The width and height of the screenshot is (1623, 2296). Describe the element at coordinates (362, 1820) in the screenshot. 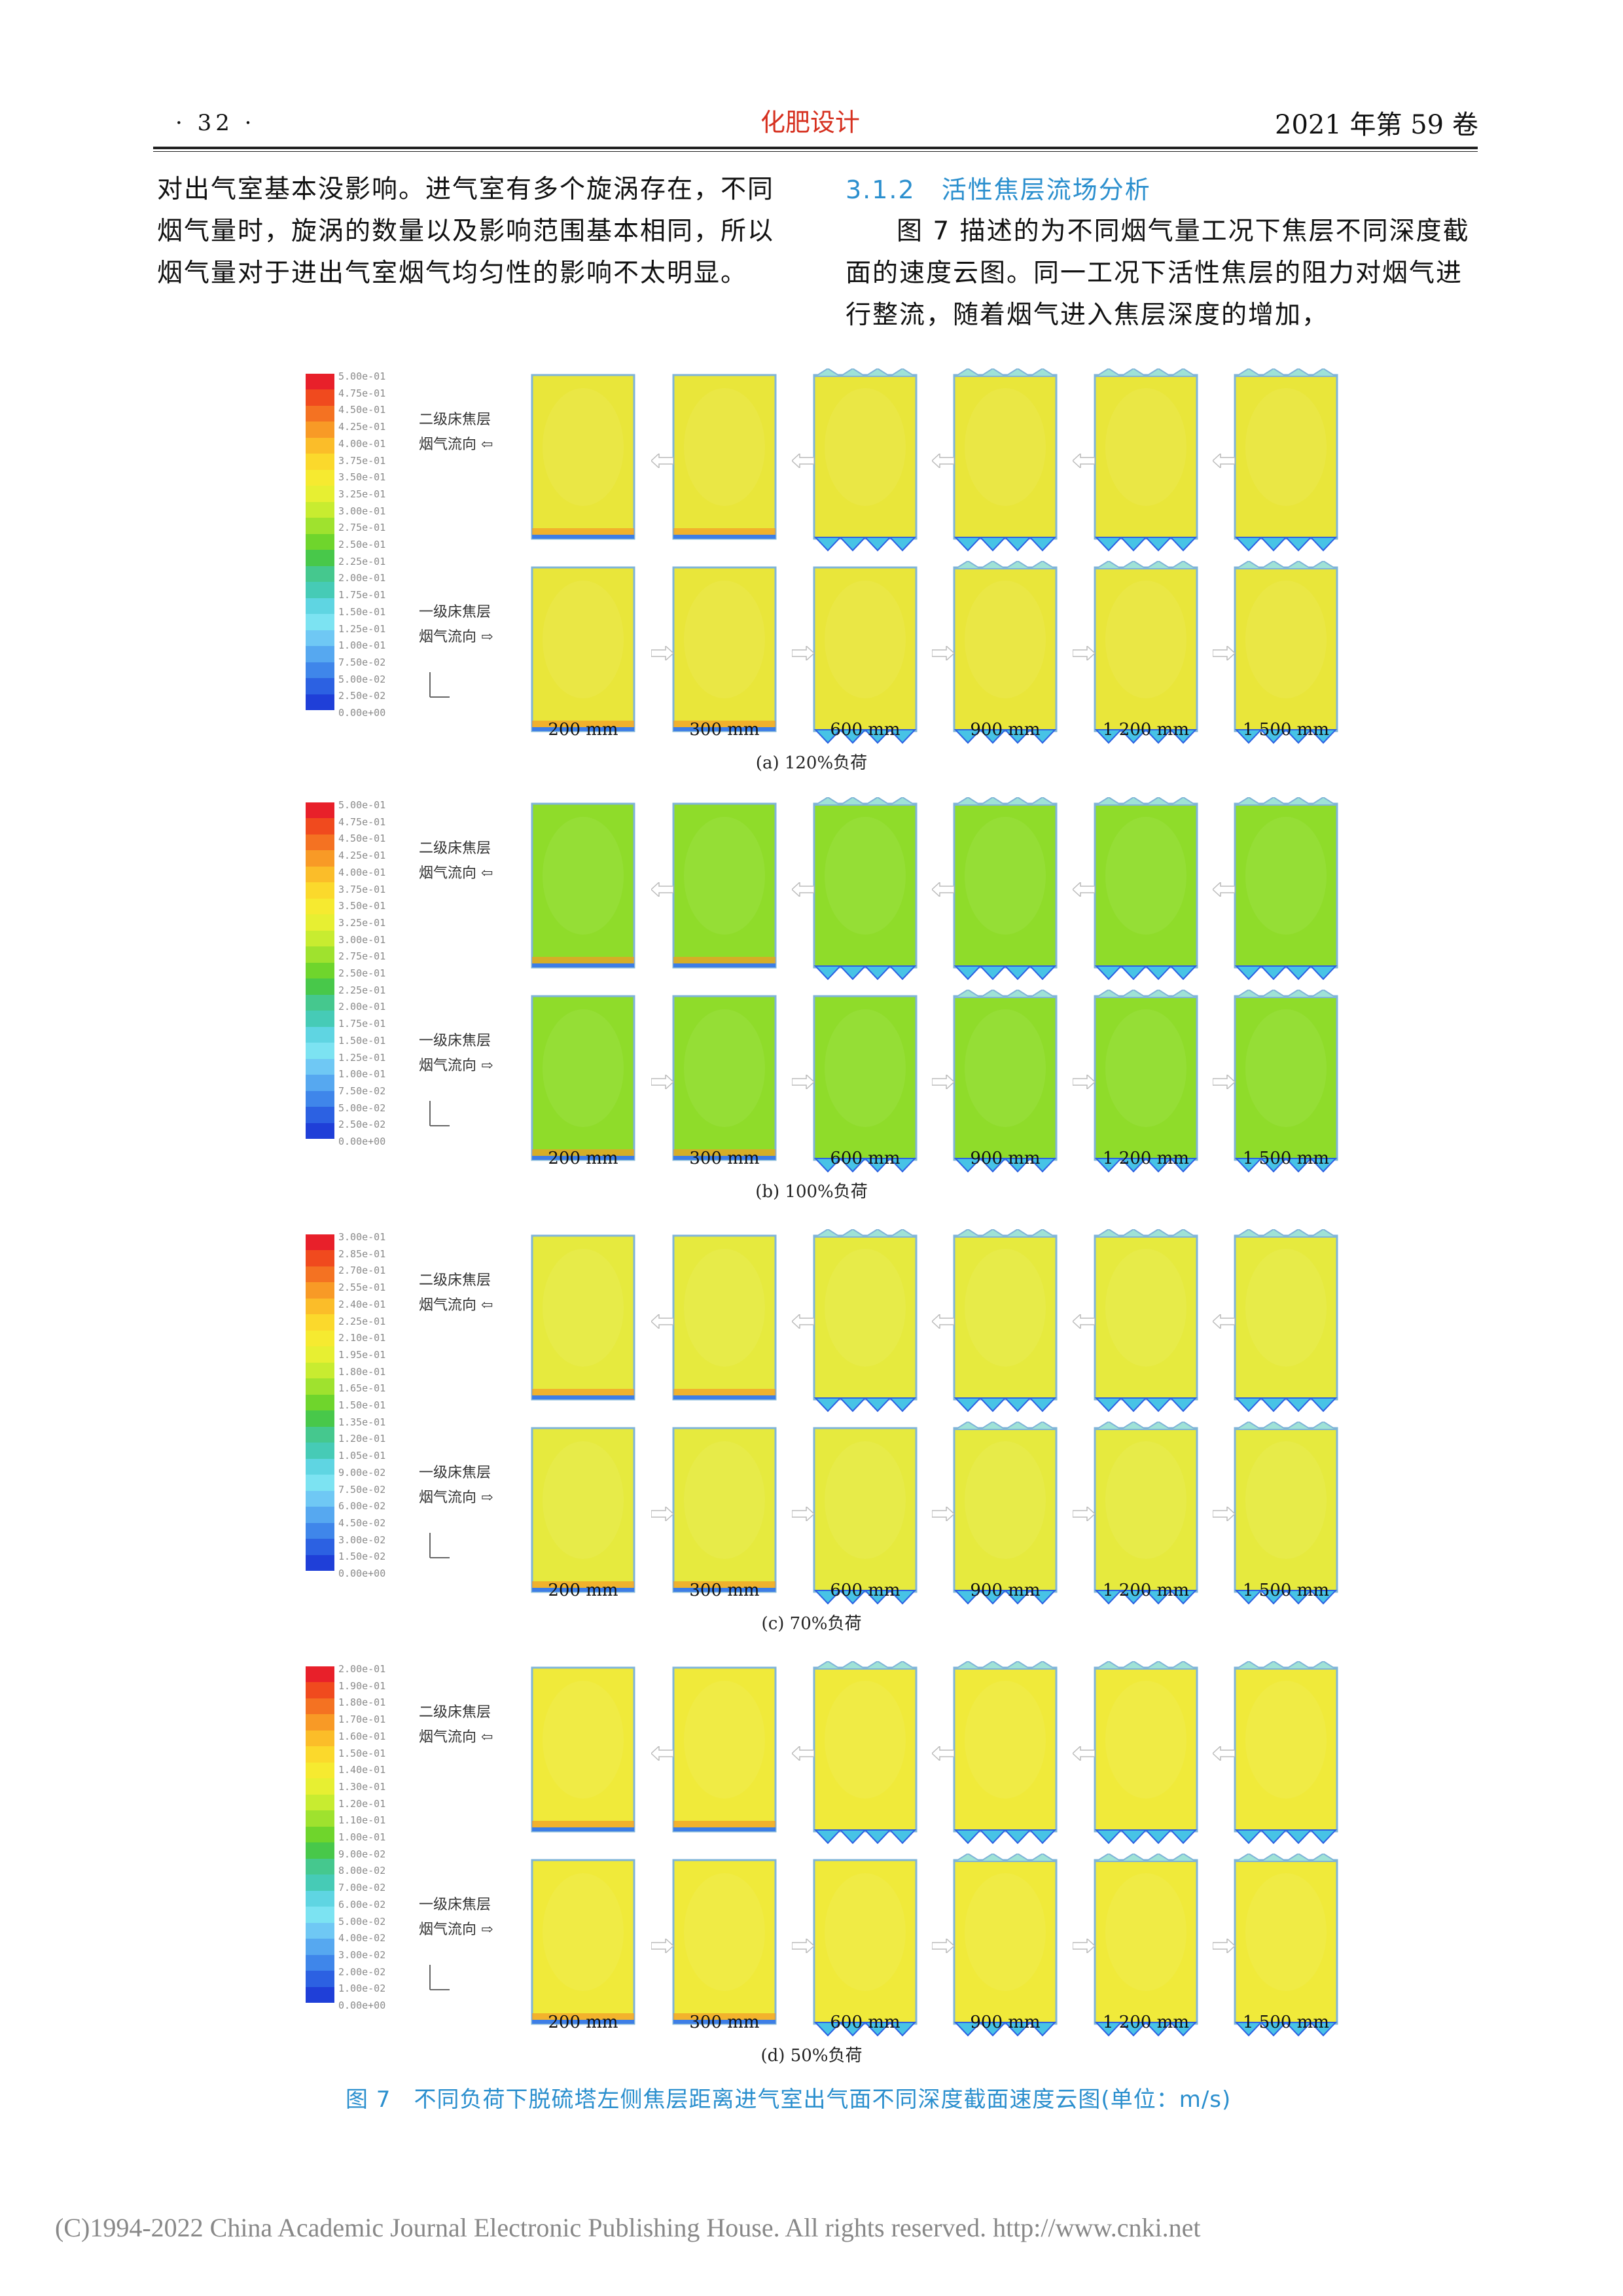

I see `legend-tick-label: 1.10e-01` at that location.